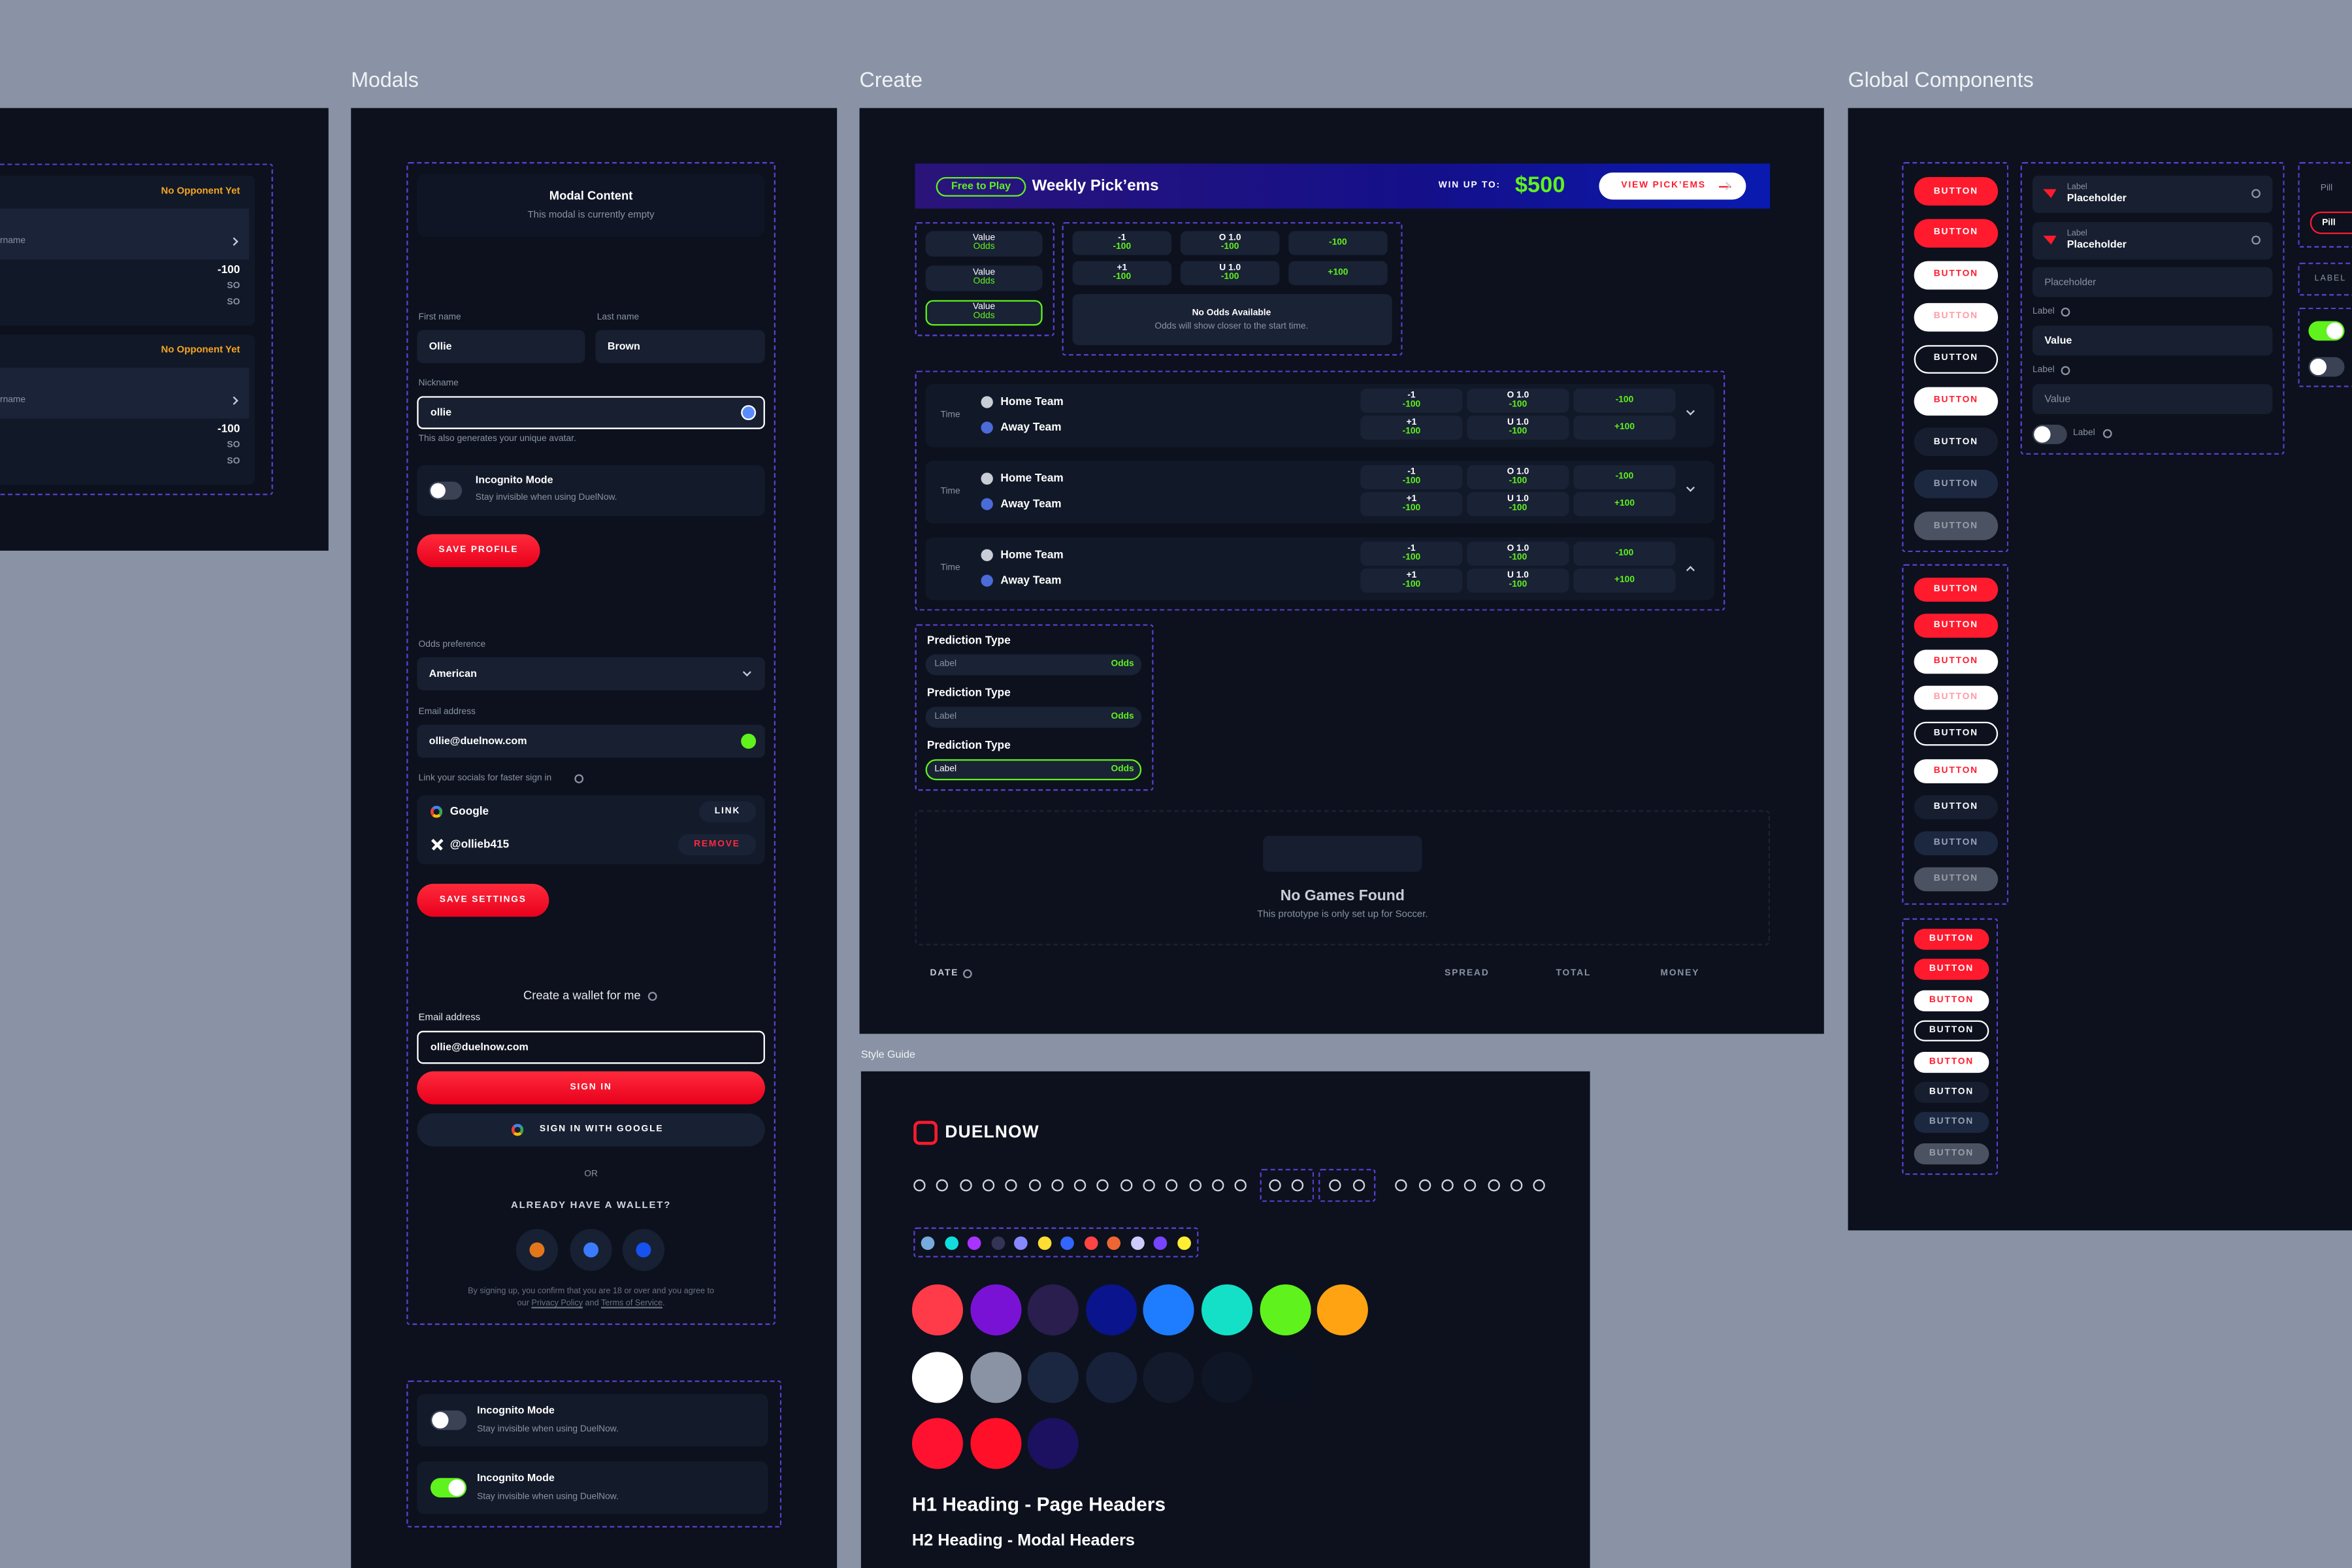  I want to click on modal-box, so click(591, 205).